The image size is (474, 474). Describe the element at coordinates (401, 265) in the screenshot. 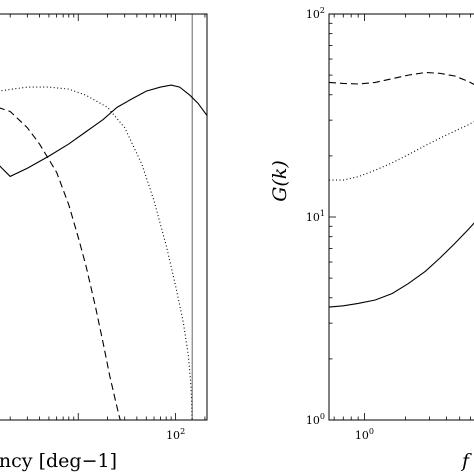

I see `right-series-solid-line` at that location.